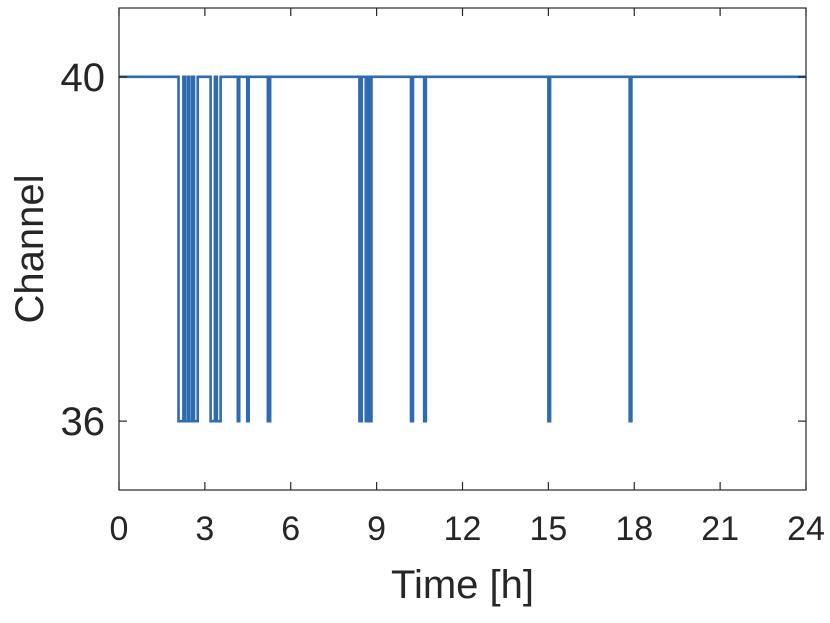  Describe the element at coordinates (30, 248) in the screenshot. I see `y-axis-title: Channel` at that location.